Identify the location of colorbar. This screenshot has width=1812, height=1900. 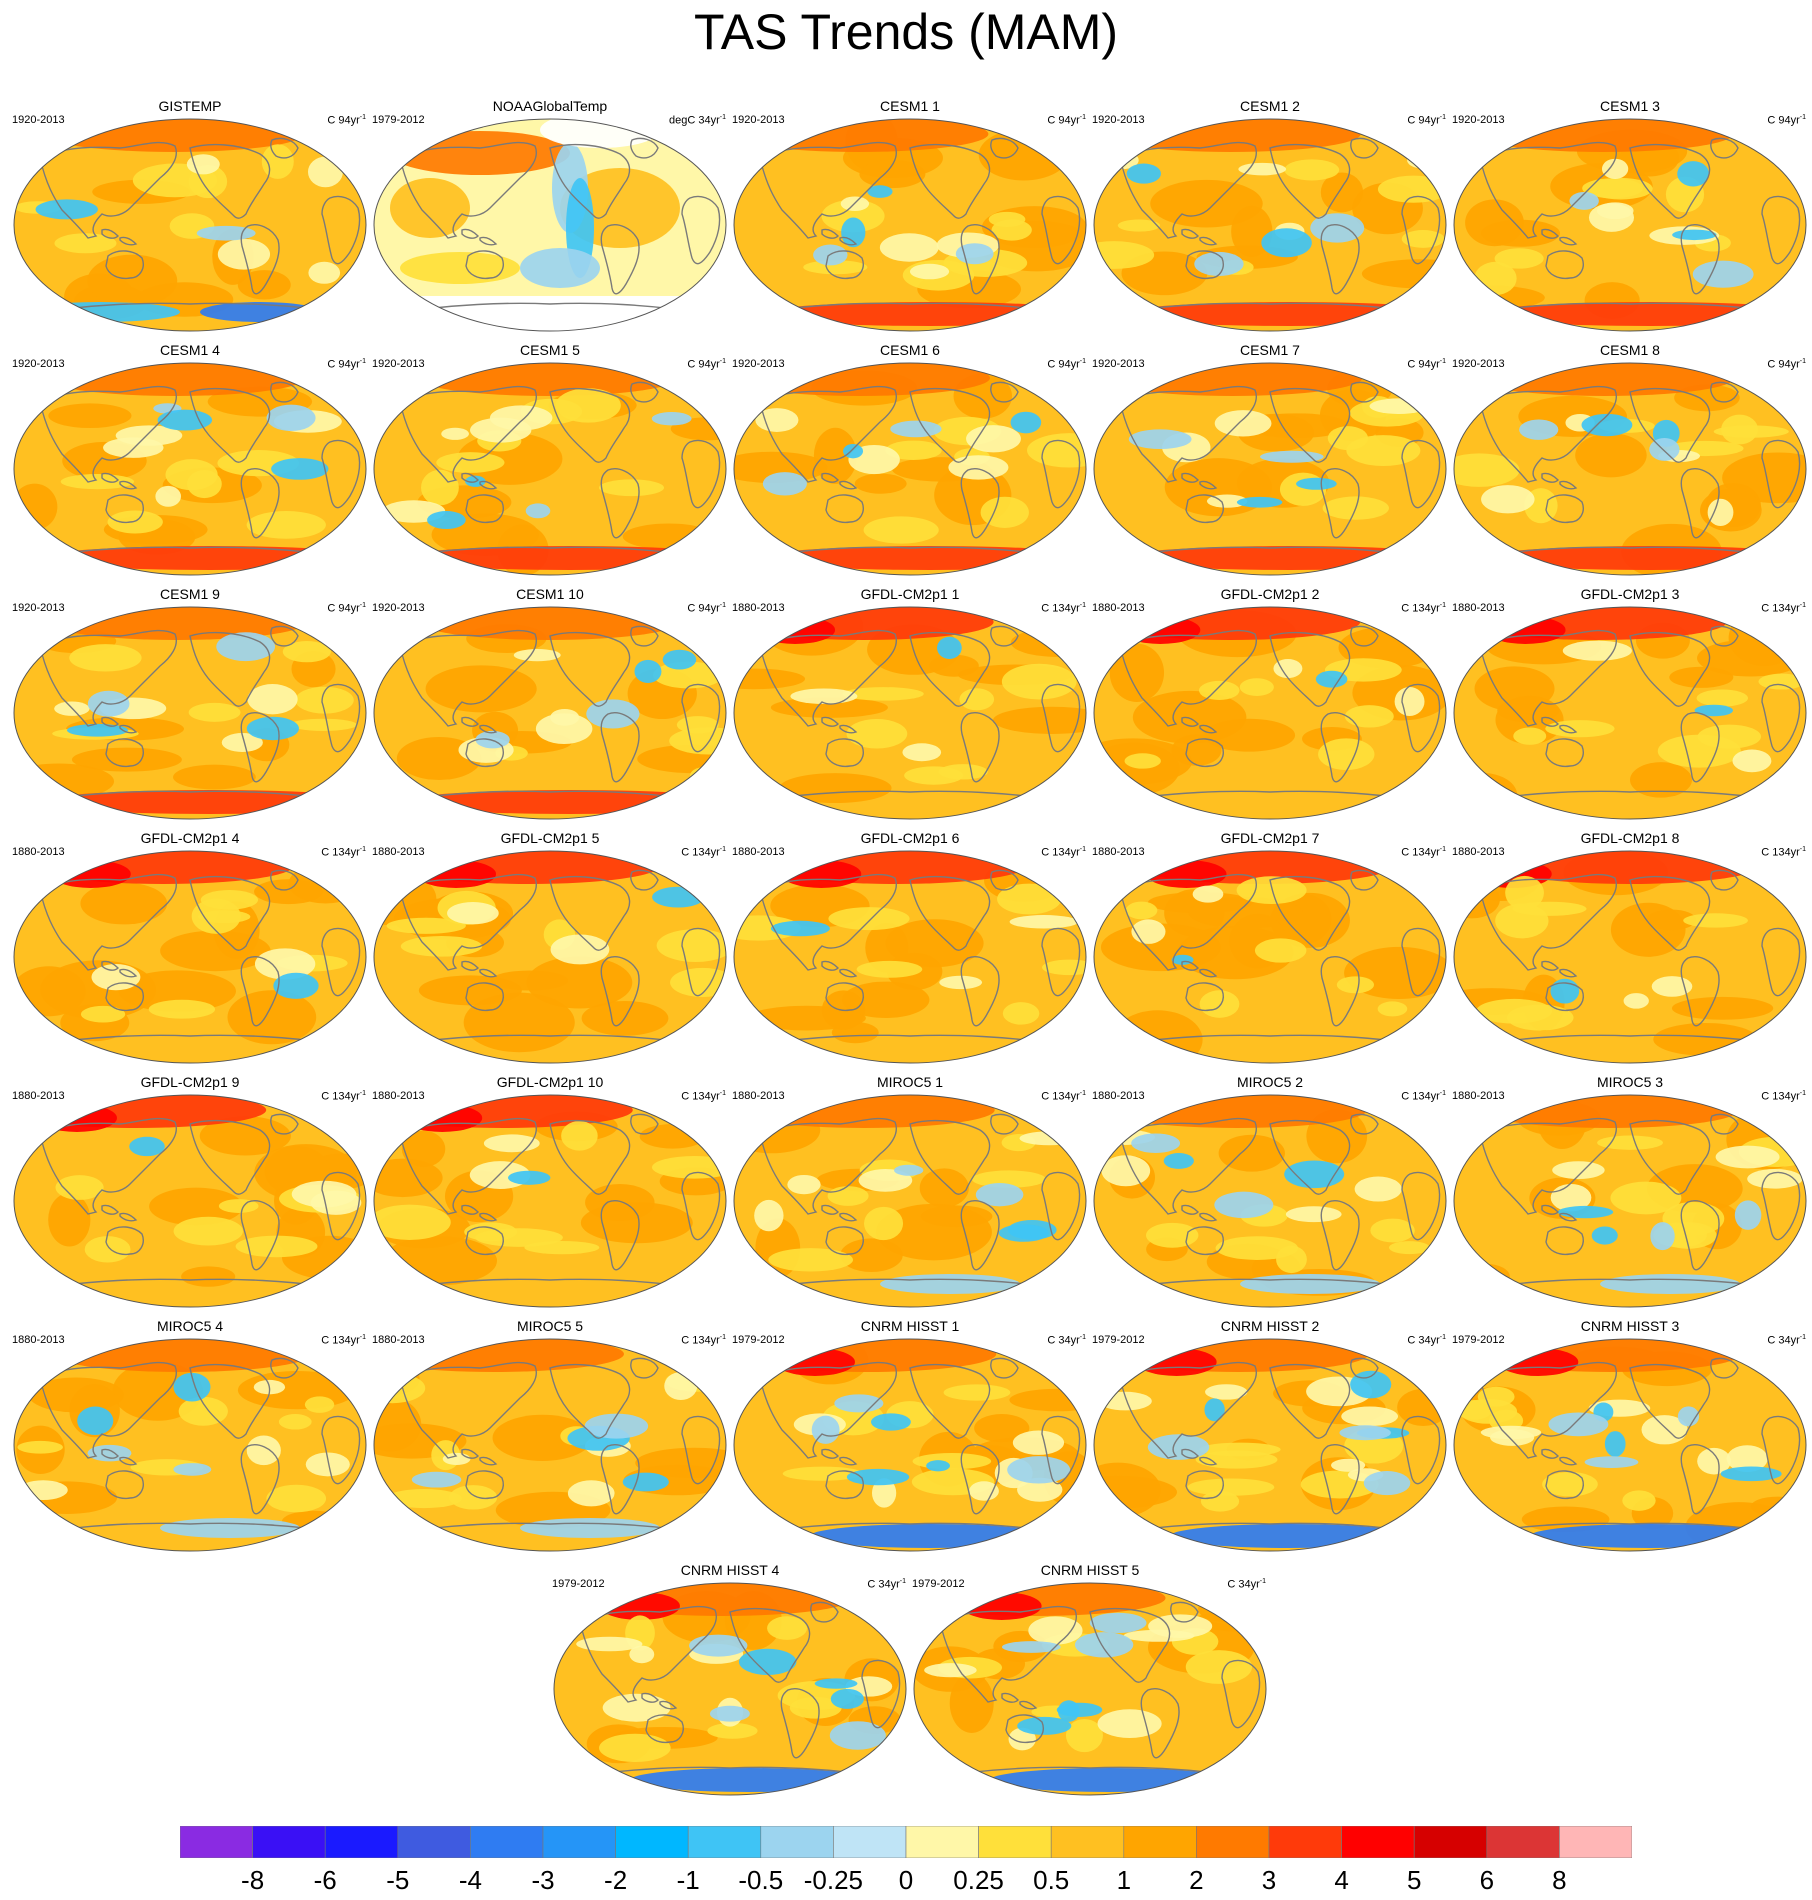
(906, 1842).